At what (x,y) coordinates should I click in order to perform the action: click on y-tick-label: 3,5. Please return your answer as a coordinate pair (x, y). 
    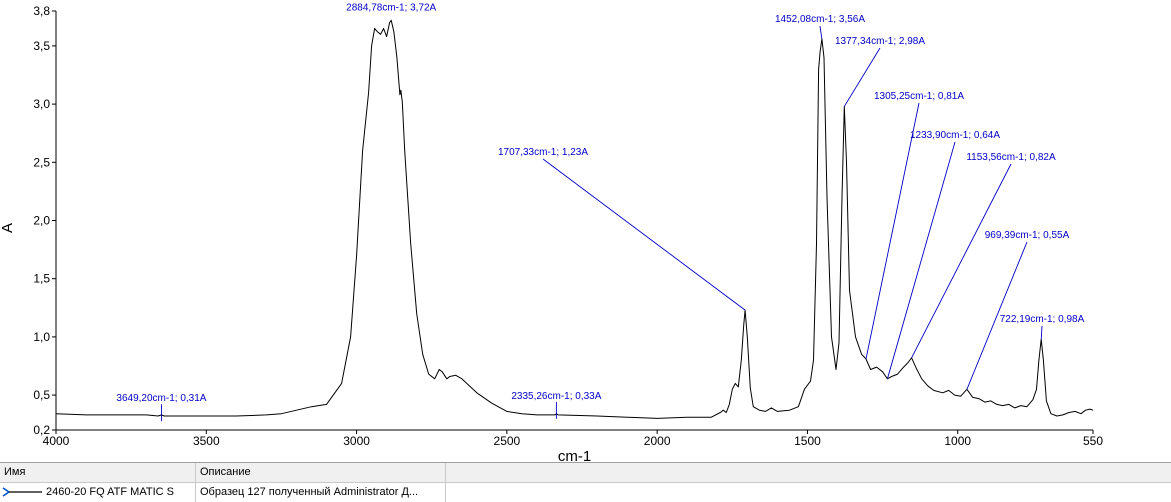
    Looking at the image, I should click on (41, 46).